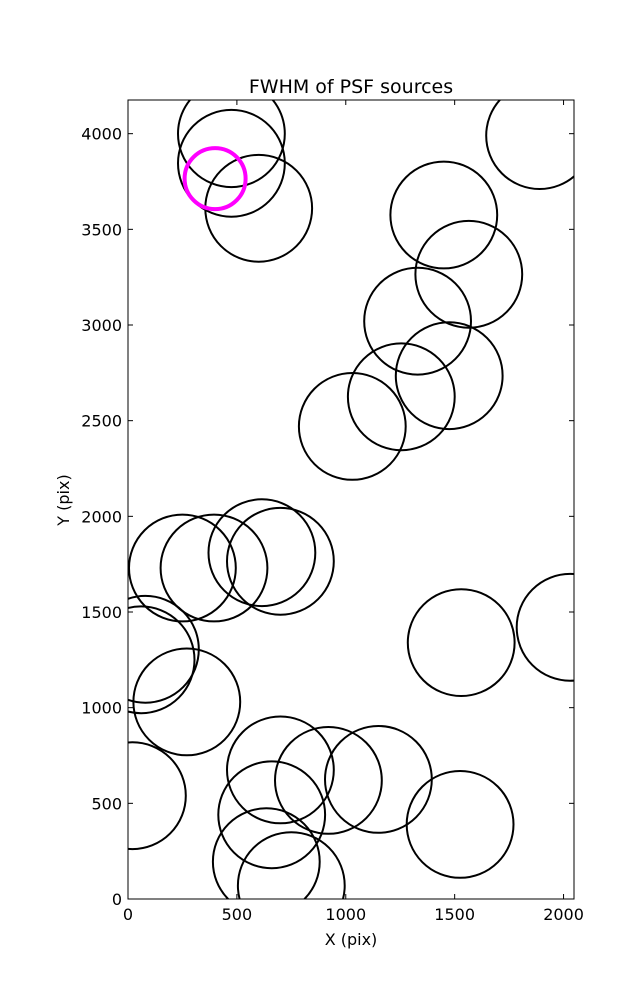 This screenshot has height=1000, width=637. What do you see at coordinates (128, 914) in the screenshot?
I see `x-tick-label: 0` at bounding box center [128, 914].